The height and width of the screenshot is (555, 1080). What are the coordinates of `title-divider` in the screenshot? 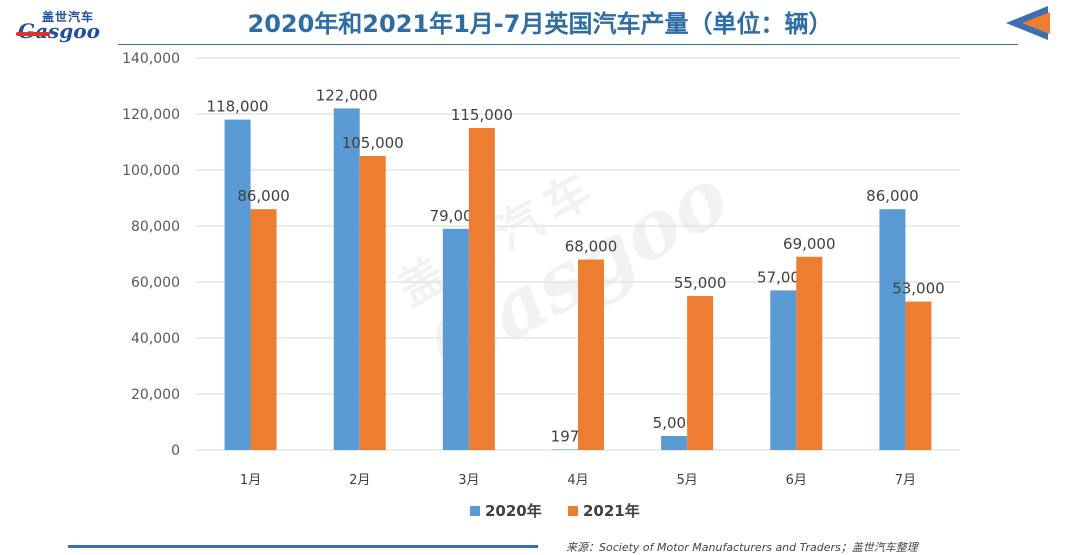 It's located at (568, 44).